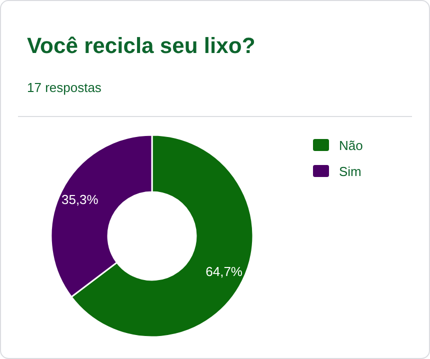 The width and height of the screenshot is (430, 359). Describe the element at coordinates (351, 145) in the screenshot. I see `legend-label: Não` at that location.